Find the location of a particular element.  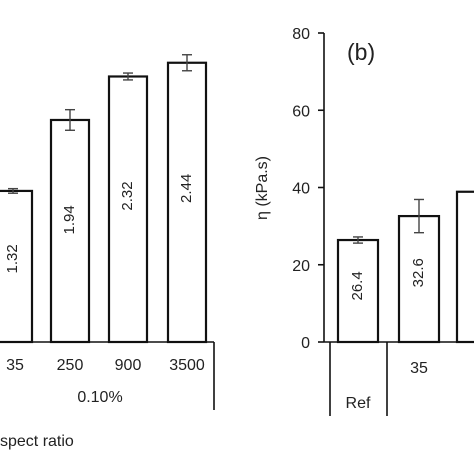

panel-b-y-tick-label: 40 is located at coordinates (301, 189).